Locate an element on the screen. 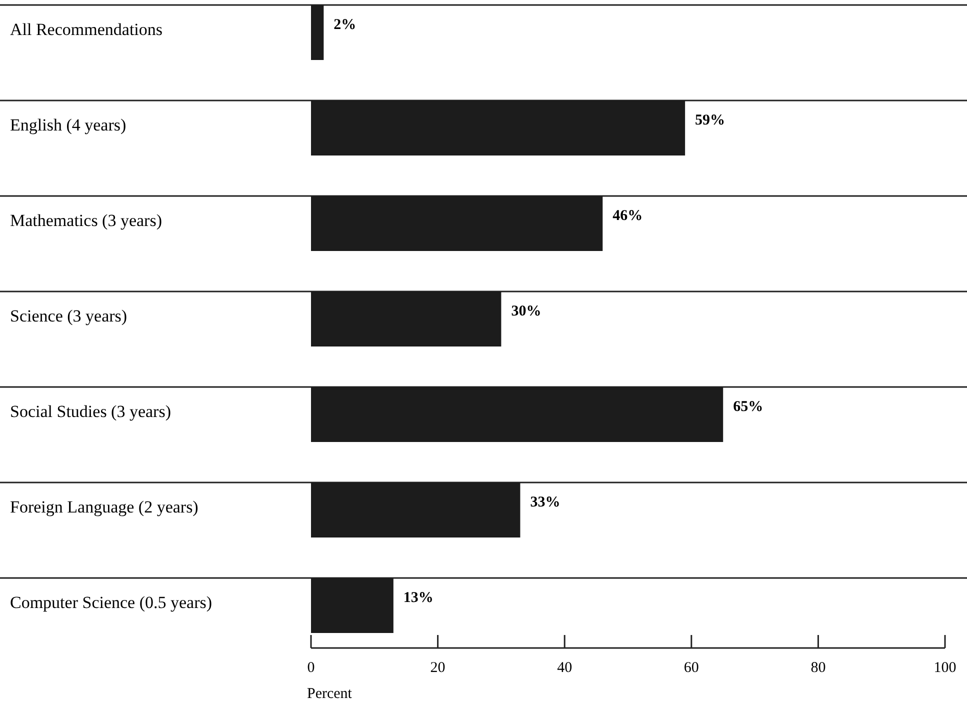 The image size is (967, 715). x-tick-label: 0 is located at coordinates (311, 668).